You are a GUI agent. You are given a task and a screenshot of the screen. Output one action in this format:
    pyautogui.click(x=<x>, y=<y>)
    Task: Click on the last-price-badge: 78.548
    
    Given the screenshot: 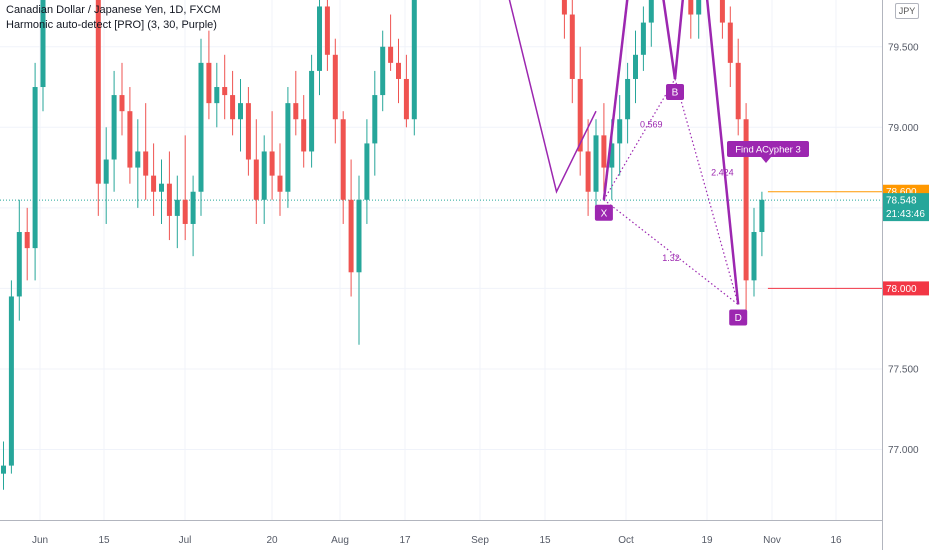 What is the action you would take?
    pyautogui.click(x=901, y=201)
    